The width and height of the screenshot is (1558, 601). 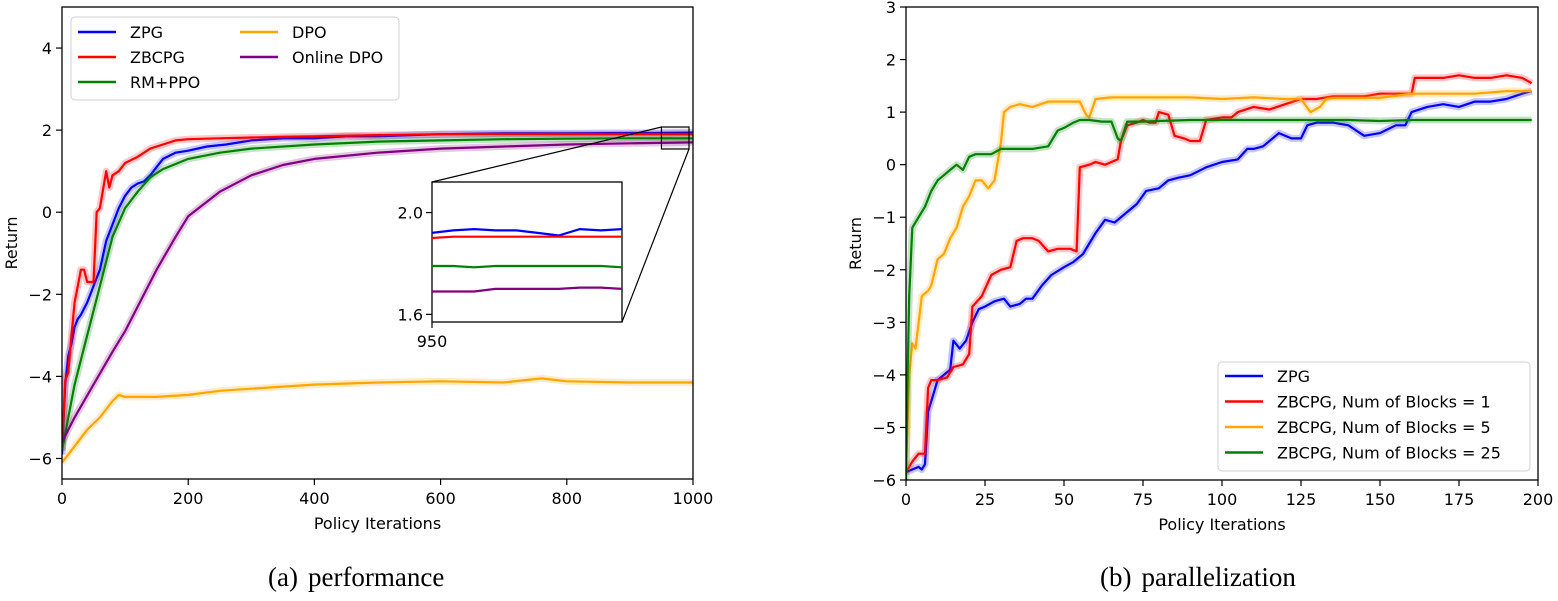 I want to click on legend-label-zbcpg: ZBCPG, so click(x=157, y=57).